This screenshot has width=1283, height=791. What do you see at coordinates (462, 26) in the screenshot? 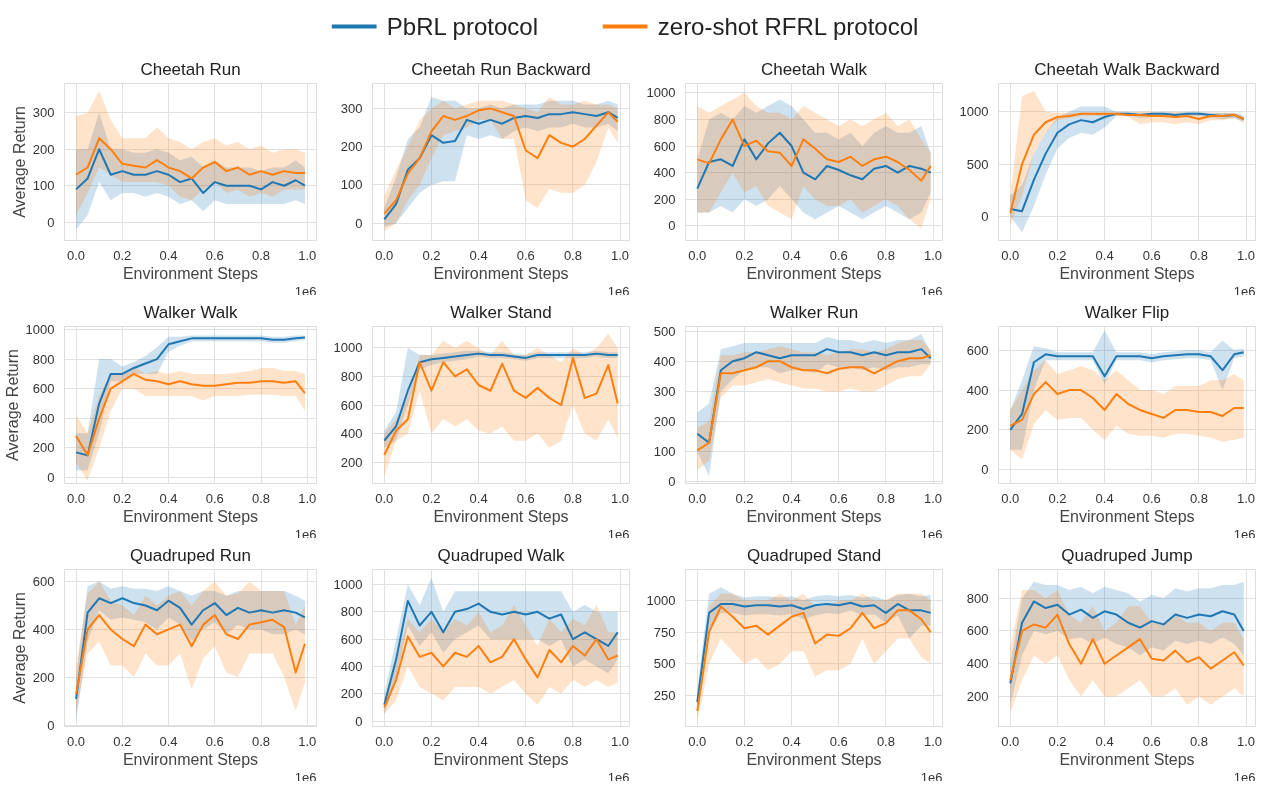
I see `legend-label: PbRL protocol` at bounding box center [462, 26].